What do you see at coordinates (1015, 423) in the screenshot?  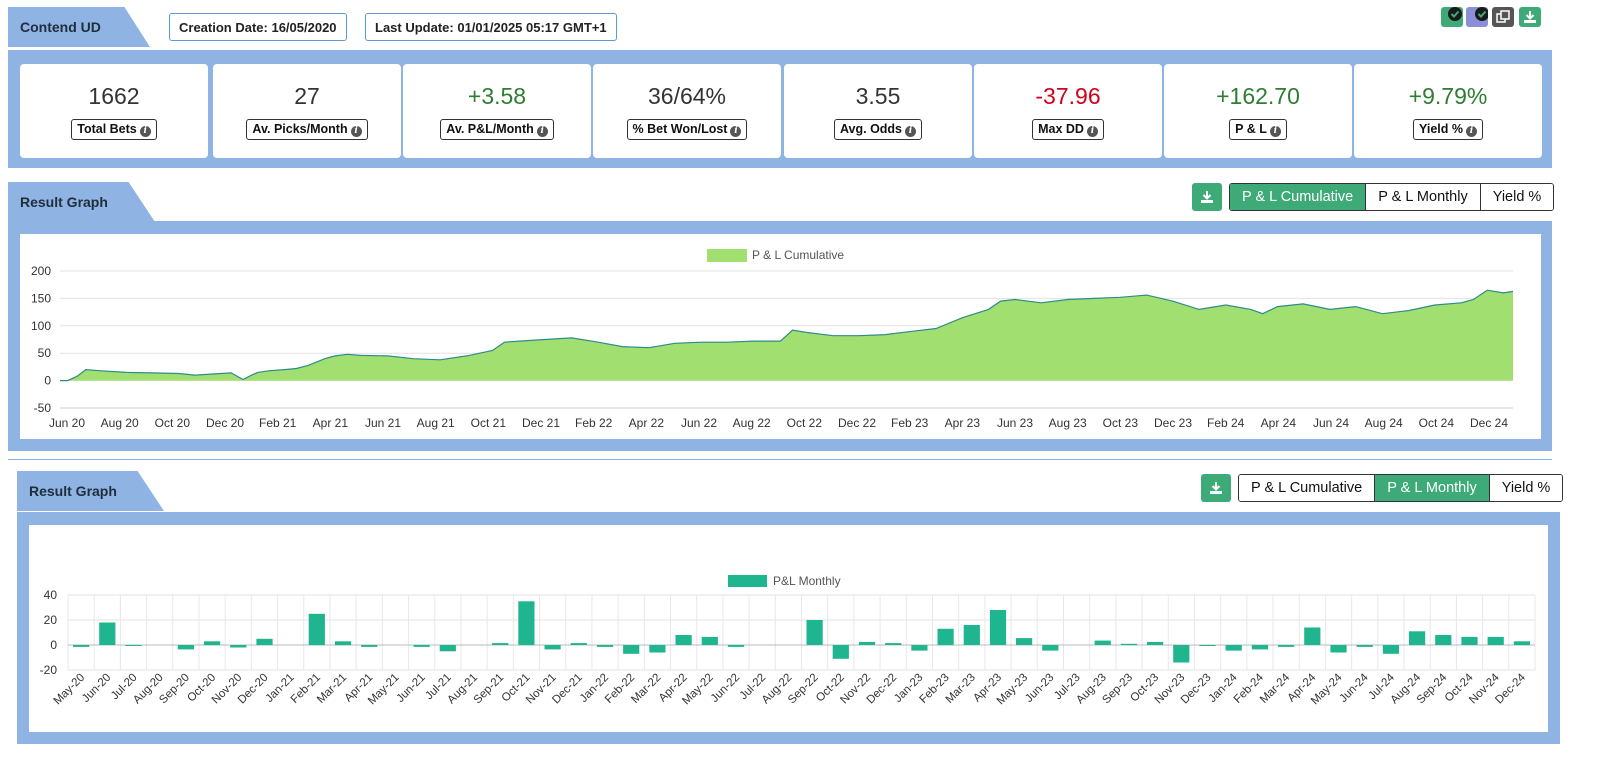 I see `x-tick-label: Jun 23` at bounding box center [1015, 423].